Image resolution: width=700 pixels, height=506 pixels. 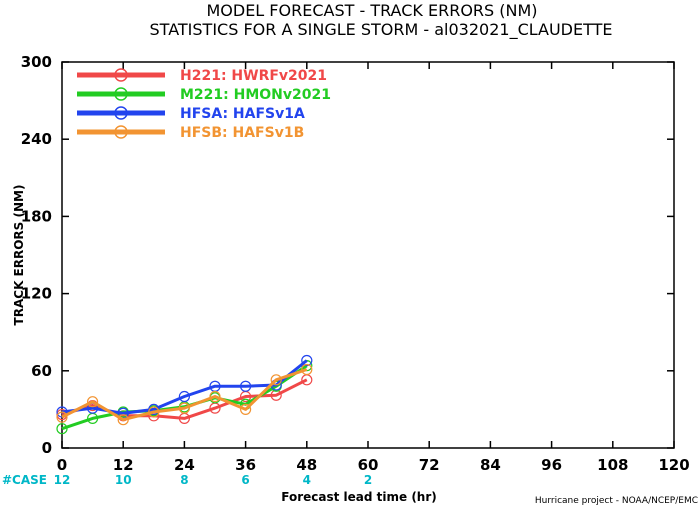 What do you see at coordinates (612, 465) in the screenshot?
I see `x-tick-label: 108` at bounding box center [612, 465].